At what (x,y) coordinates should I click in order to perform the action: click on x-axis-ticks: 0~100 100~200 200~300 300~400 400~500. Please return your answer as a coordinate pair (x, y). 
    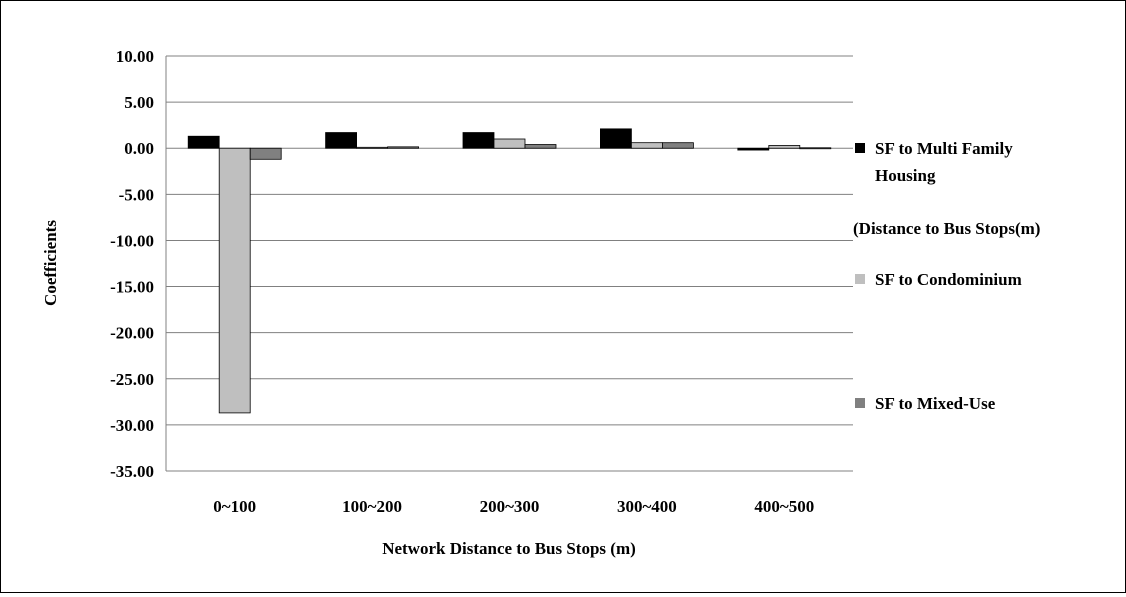
    Looking at the image, I should click on (513, 506).